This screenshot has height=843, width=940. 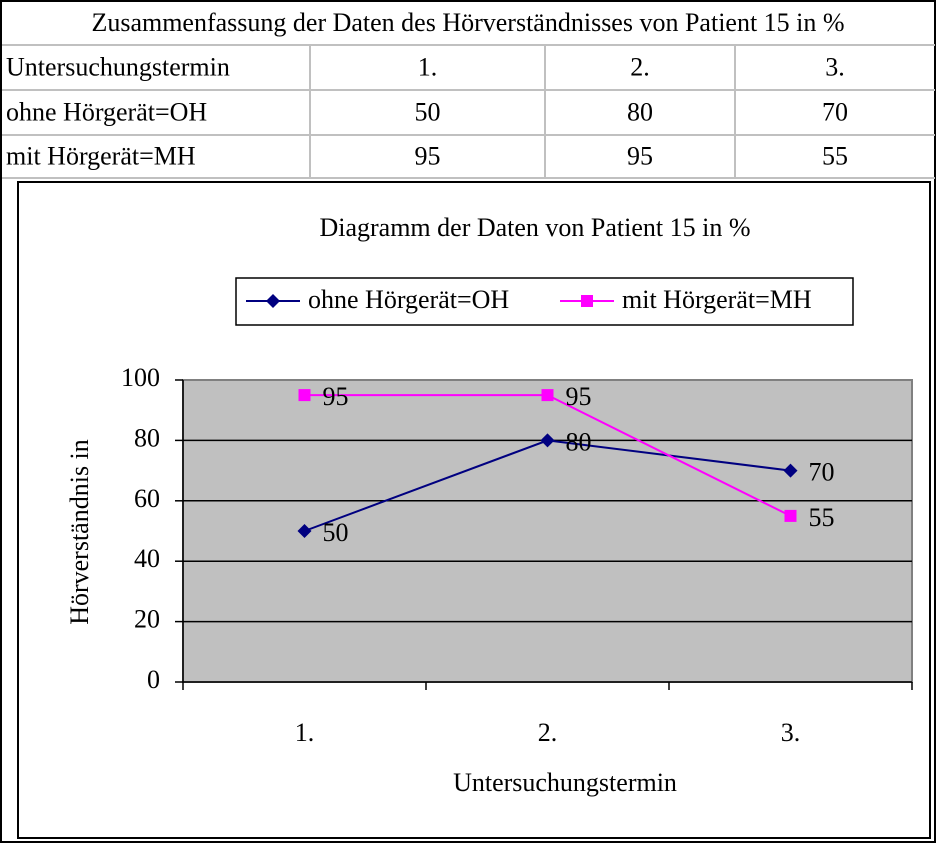 What do you see at coordinates (140, 377) in the screenshot?
I see `y-tick-label: 100` at bounding box center [140, 377].